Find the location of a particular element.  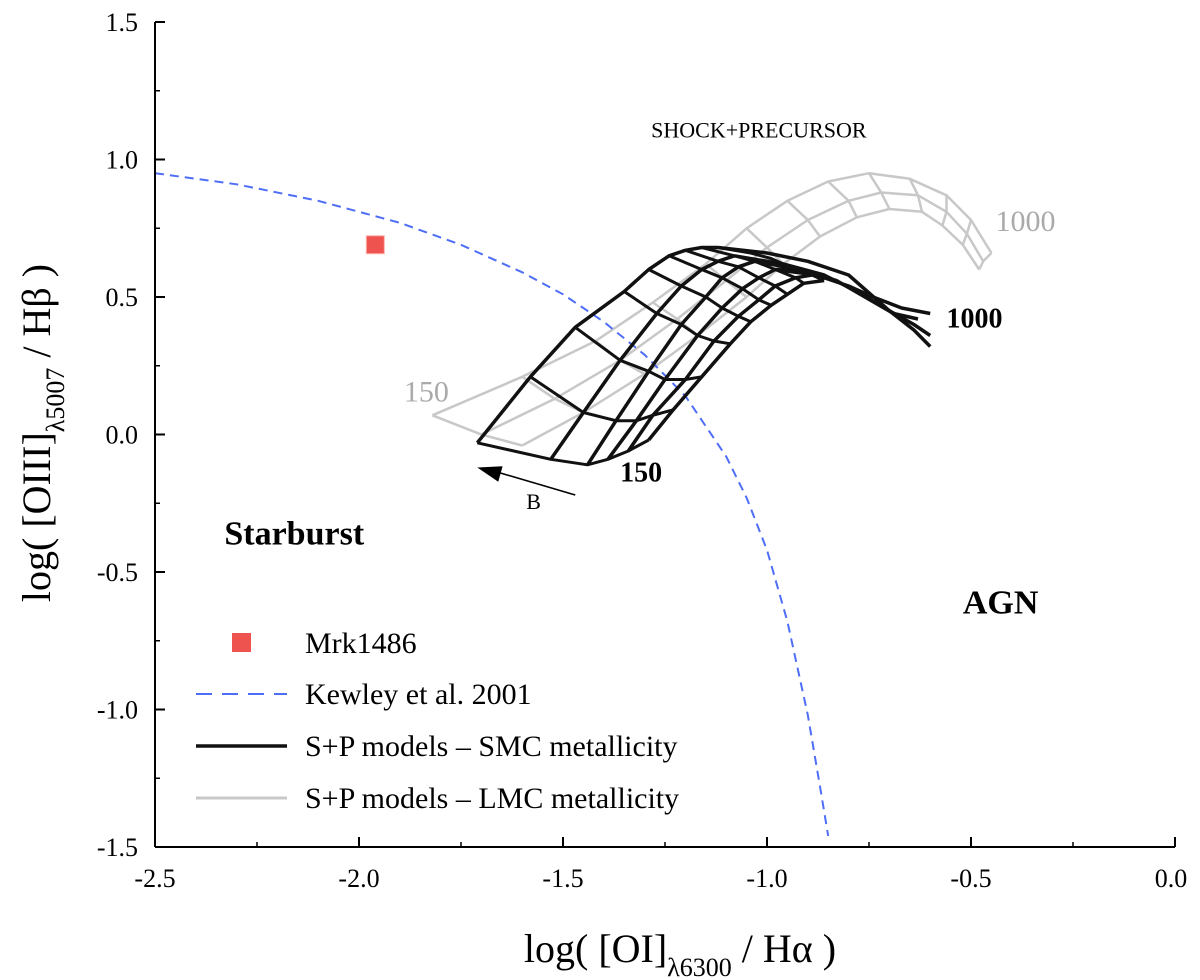

y-axis-label-main: log( [OIII] is located at coordinates (36, 517).